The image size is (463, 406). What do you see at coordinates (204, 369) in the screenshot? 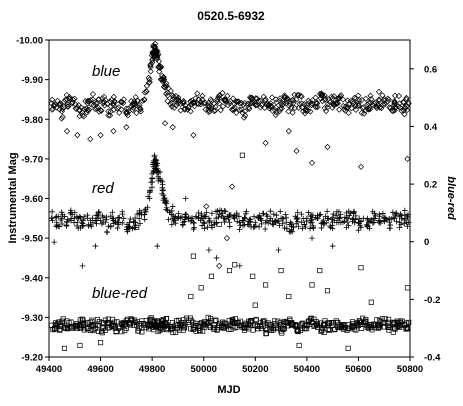
I see `x-tick-label: 50000` at bounding box center [204, 369].